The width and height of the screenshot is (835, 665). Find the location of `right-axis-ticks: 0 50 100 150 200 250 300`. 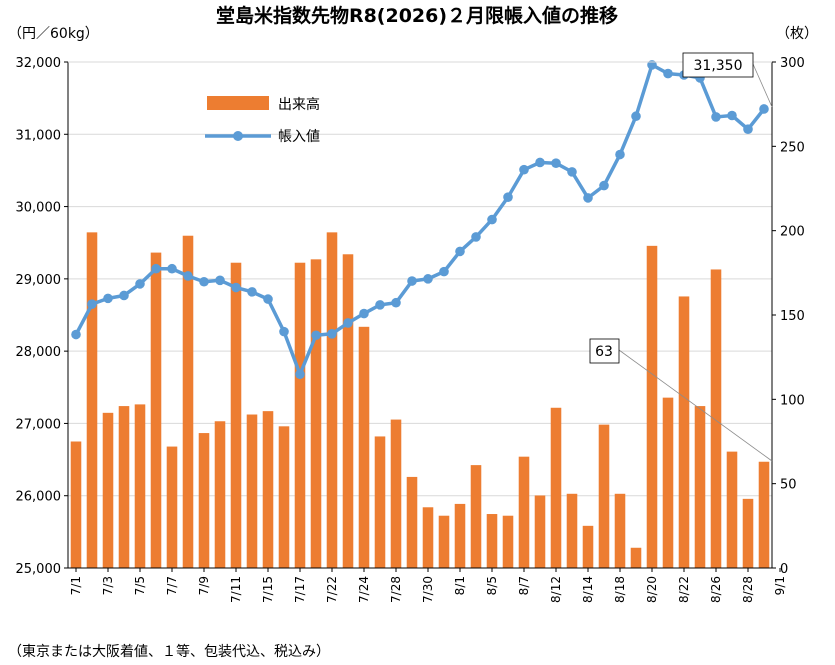

right-axis-ticks: 0 50 100 150 200 250 300 is located at coordinates (788, 316).